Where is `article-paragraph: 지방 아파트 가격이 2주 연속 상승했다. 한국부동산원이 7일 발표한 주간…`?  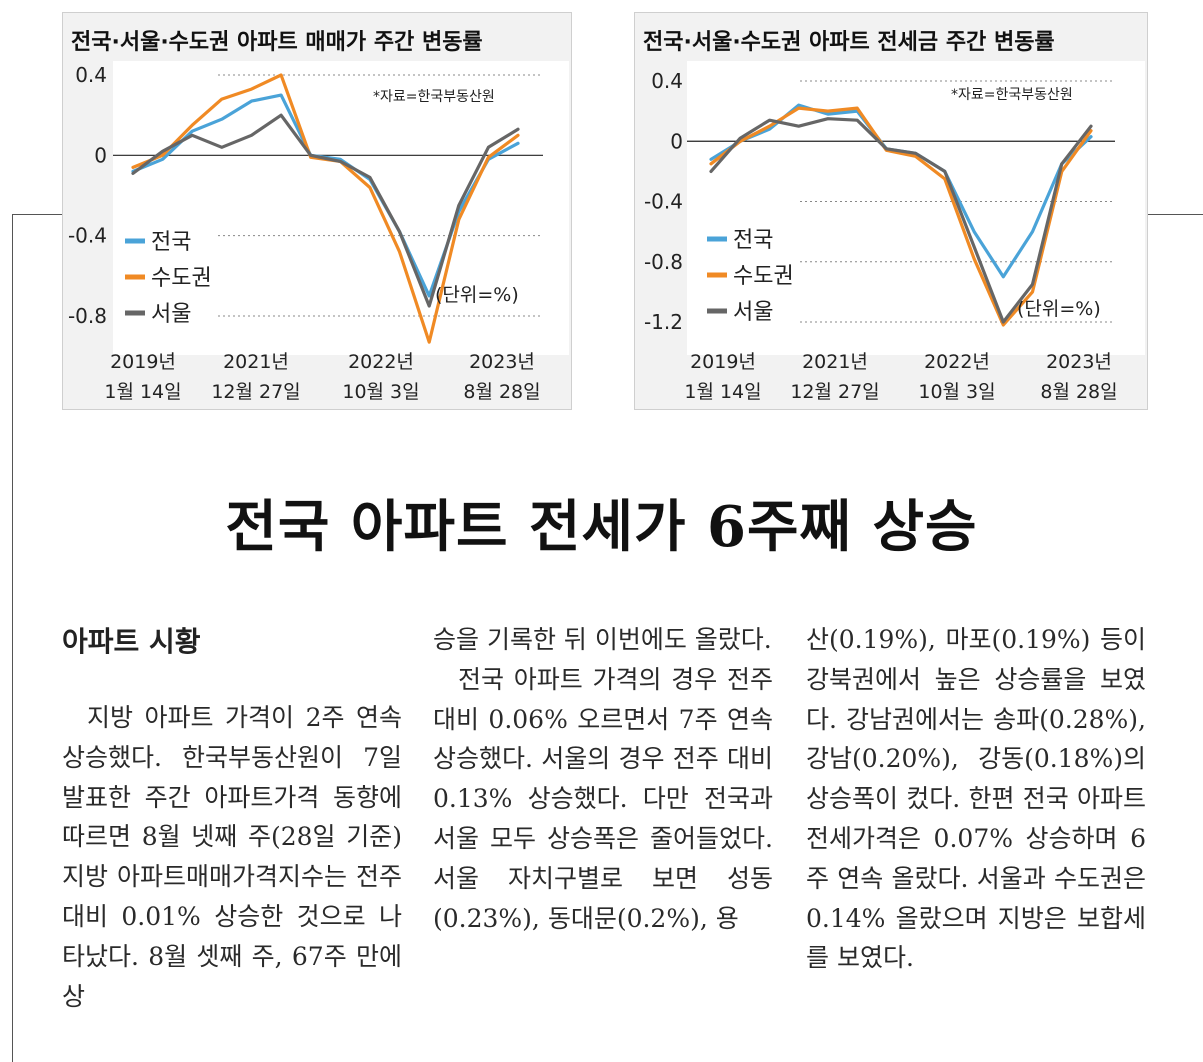
article-paragraph: 지방 아파트 가격이 2주 연속 상승했다. 한국부동산원이 7일 발표한 주간… is located at coordinates (232, 857).